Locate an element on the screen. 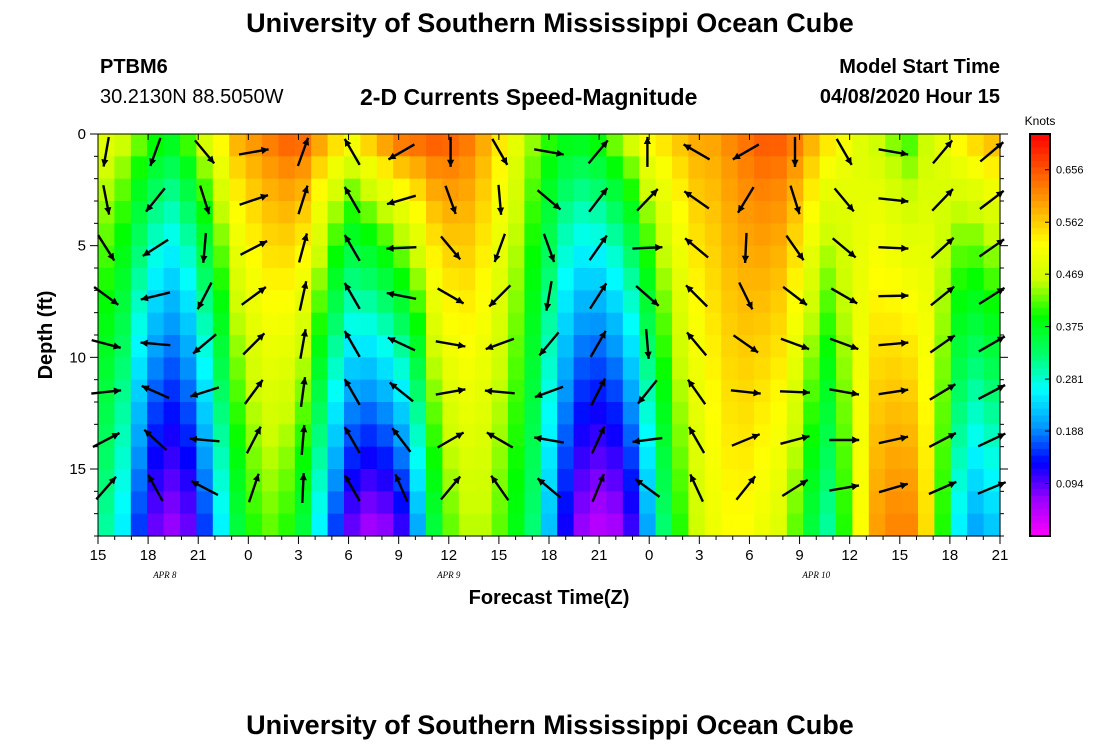  x-tick-label: 21 is located at coordinates (1000, 555).